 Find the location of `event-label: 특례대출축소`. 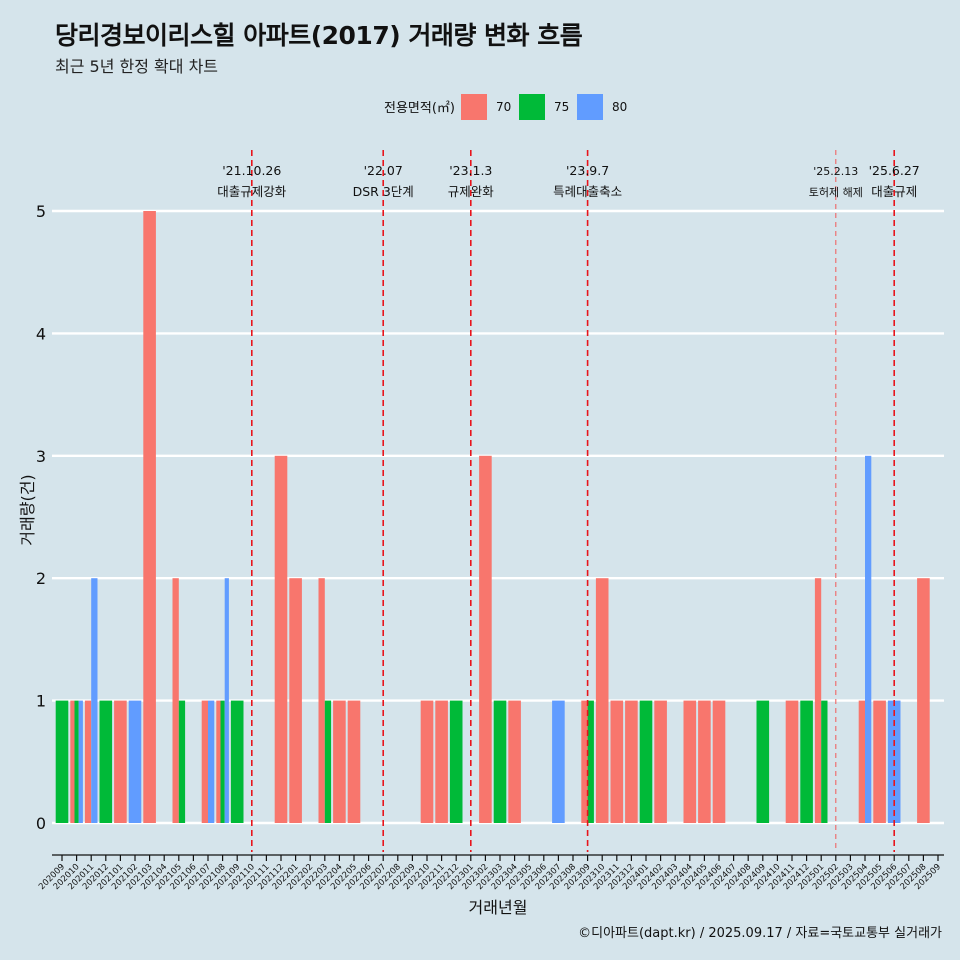

event-label: 특례대출축소 is located at coordinates (587, 191).